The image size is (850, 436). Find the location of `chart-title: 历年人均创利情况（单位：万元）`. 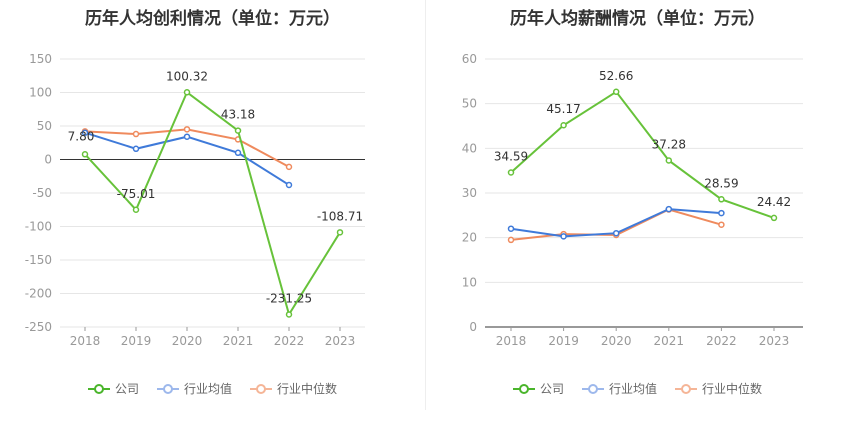

chart-title: 历年人均创利情况（单位：万元） is located at coordinates (212, 19).